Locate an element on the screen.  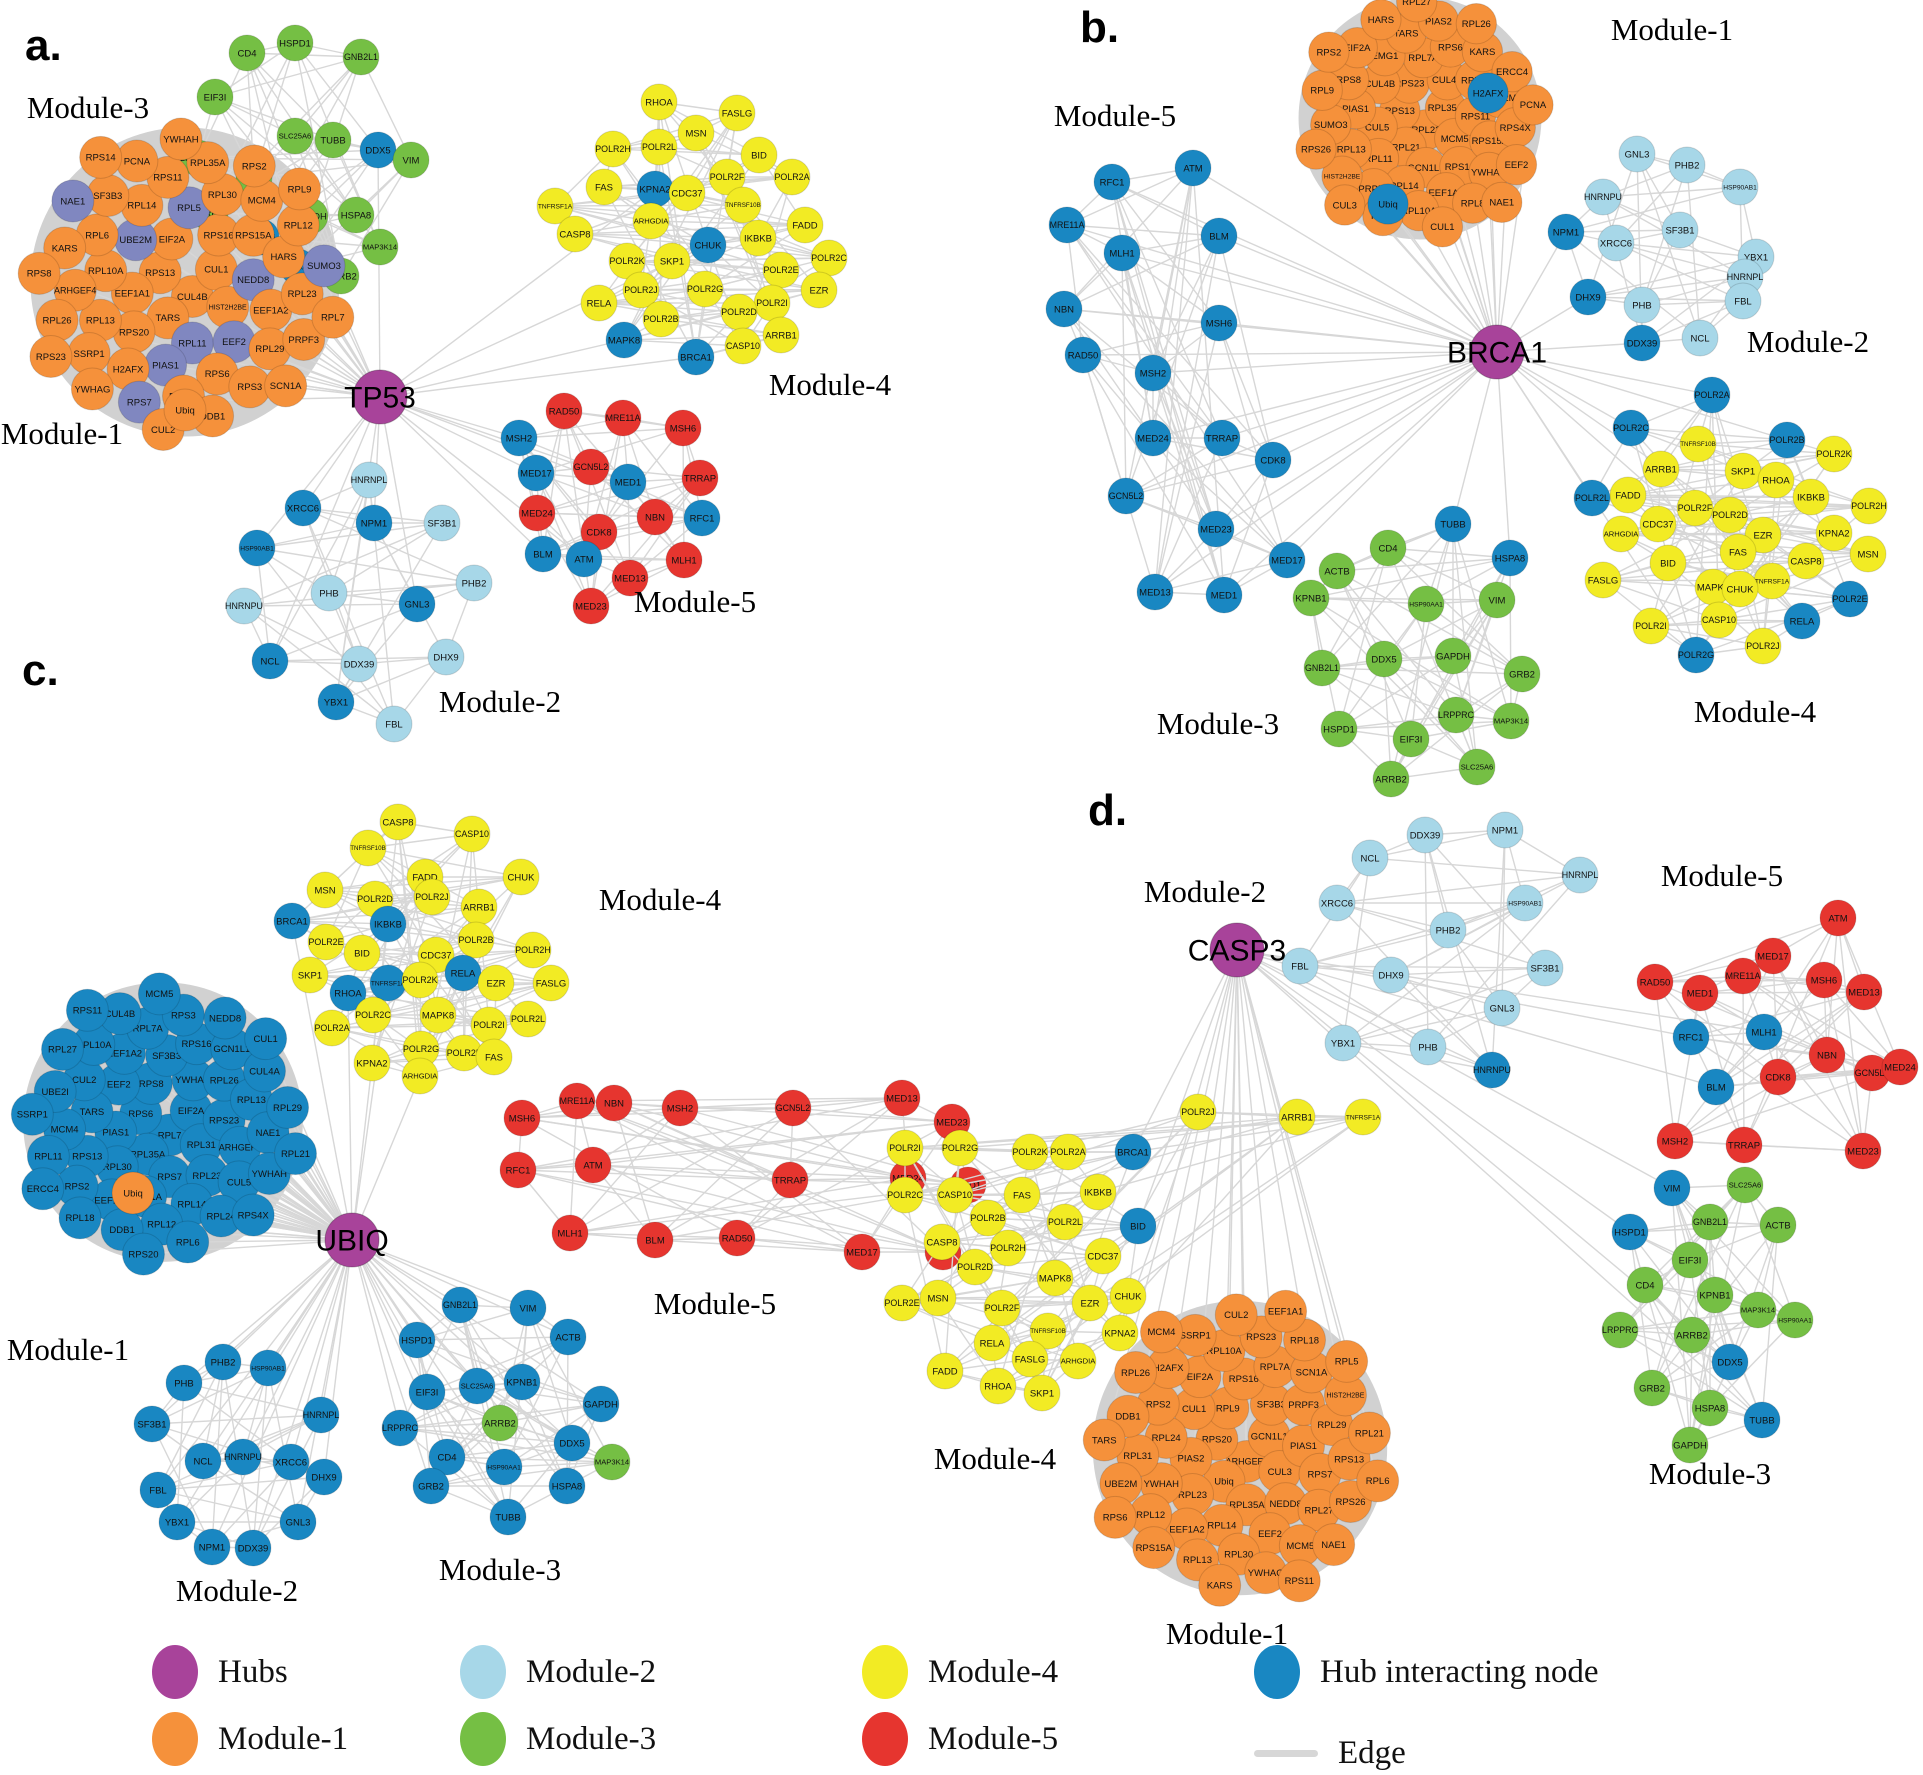
node-EEF2: EEF2 is located at coordinates (1516, 165).